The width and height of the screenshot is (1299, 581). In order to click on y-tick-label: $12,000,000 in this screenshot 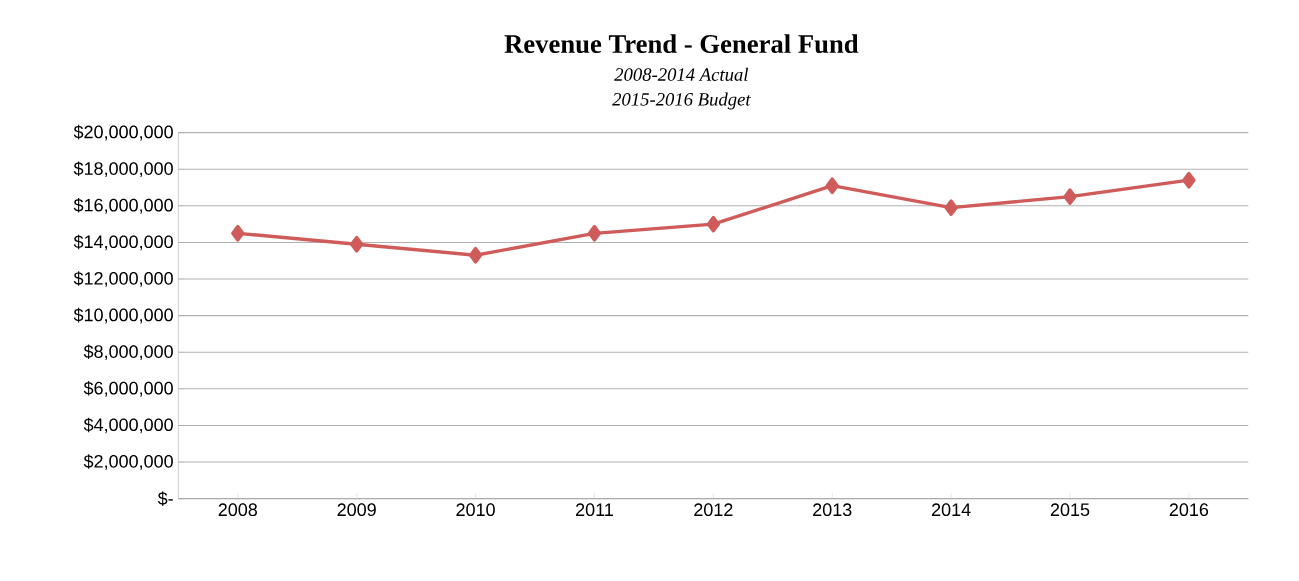, I will do `click(123, 279)`.